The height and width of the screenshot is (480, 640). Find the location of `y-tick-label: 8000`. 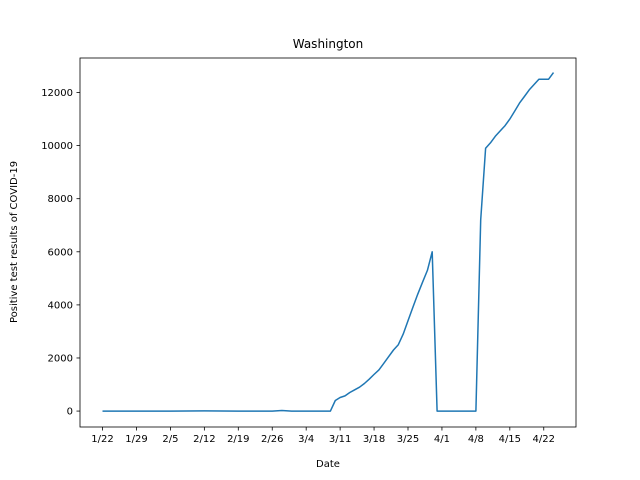

y-tick-label: 8000 is located at coordinates (60, 199).